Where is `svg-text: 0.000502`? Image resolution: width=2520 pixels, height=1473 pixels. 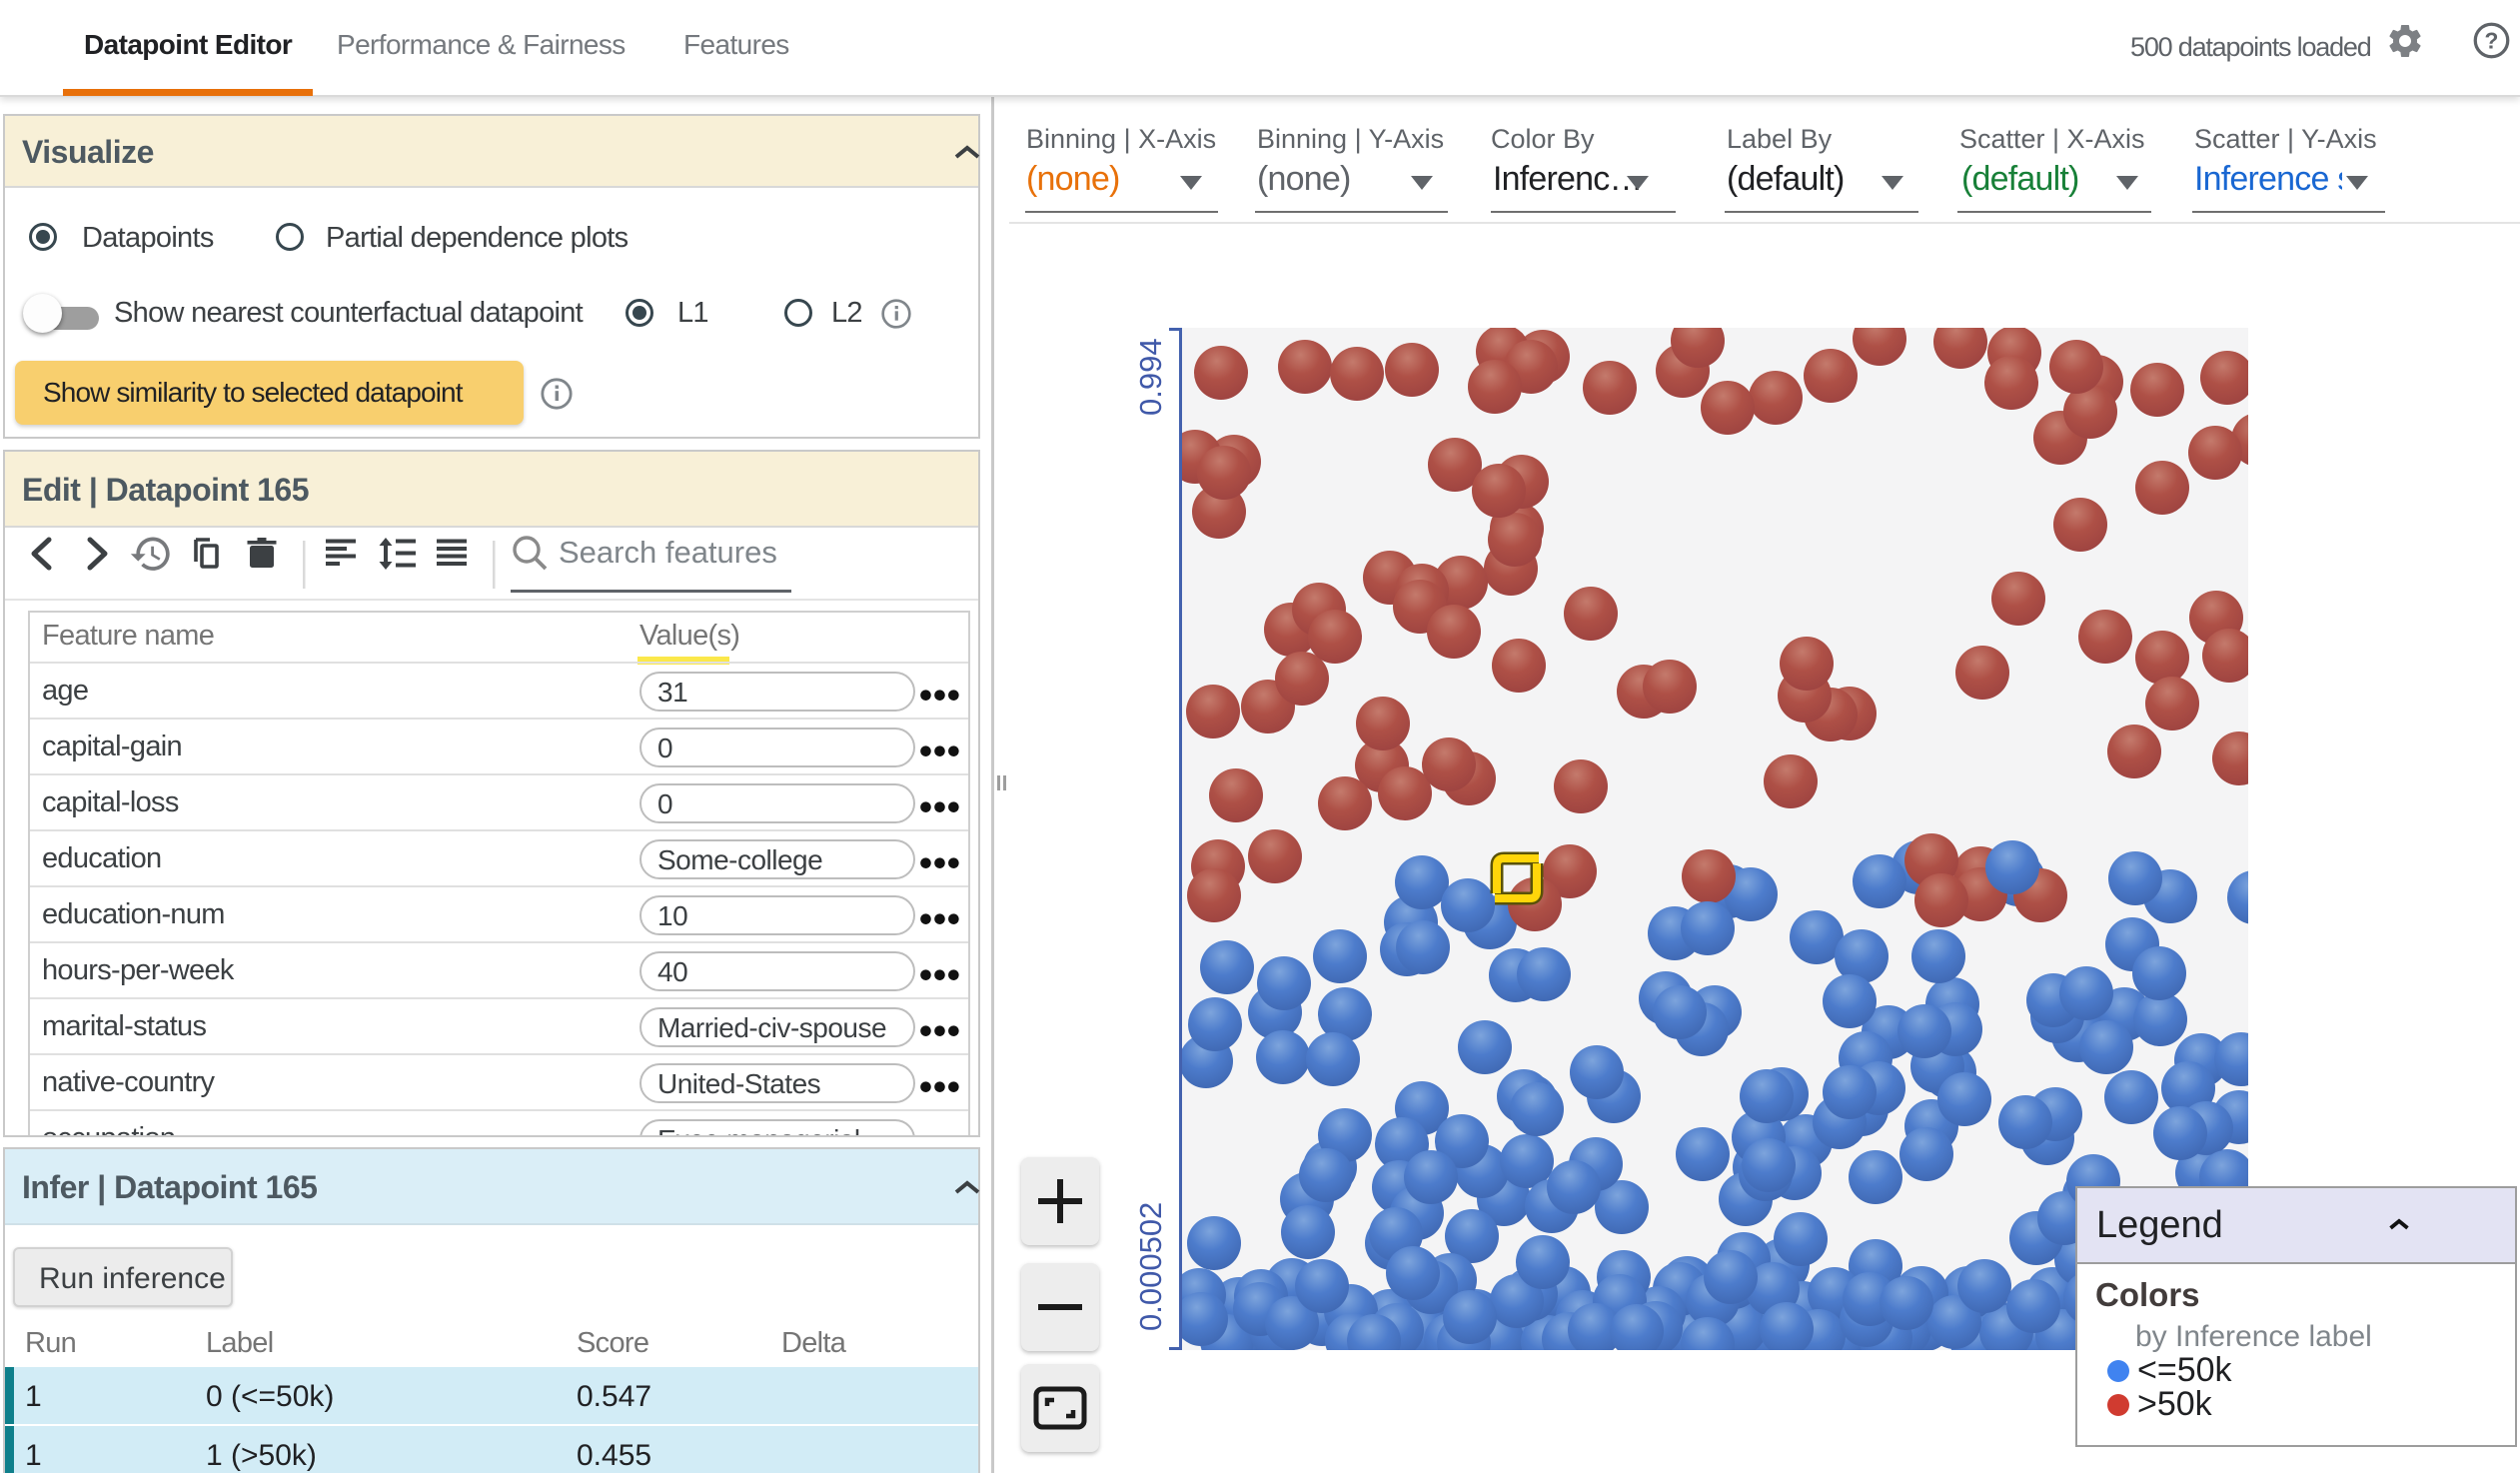
svg-text: 0.000502 is located at coordinates (1150, 1266).